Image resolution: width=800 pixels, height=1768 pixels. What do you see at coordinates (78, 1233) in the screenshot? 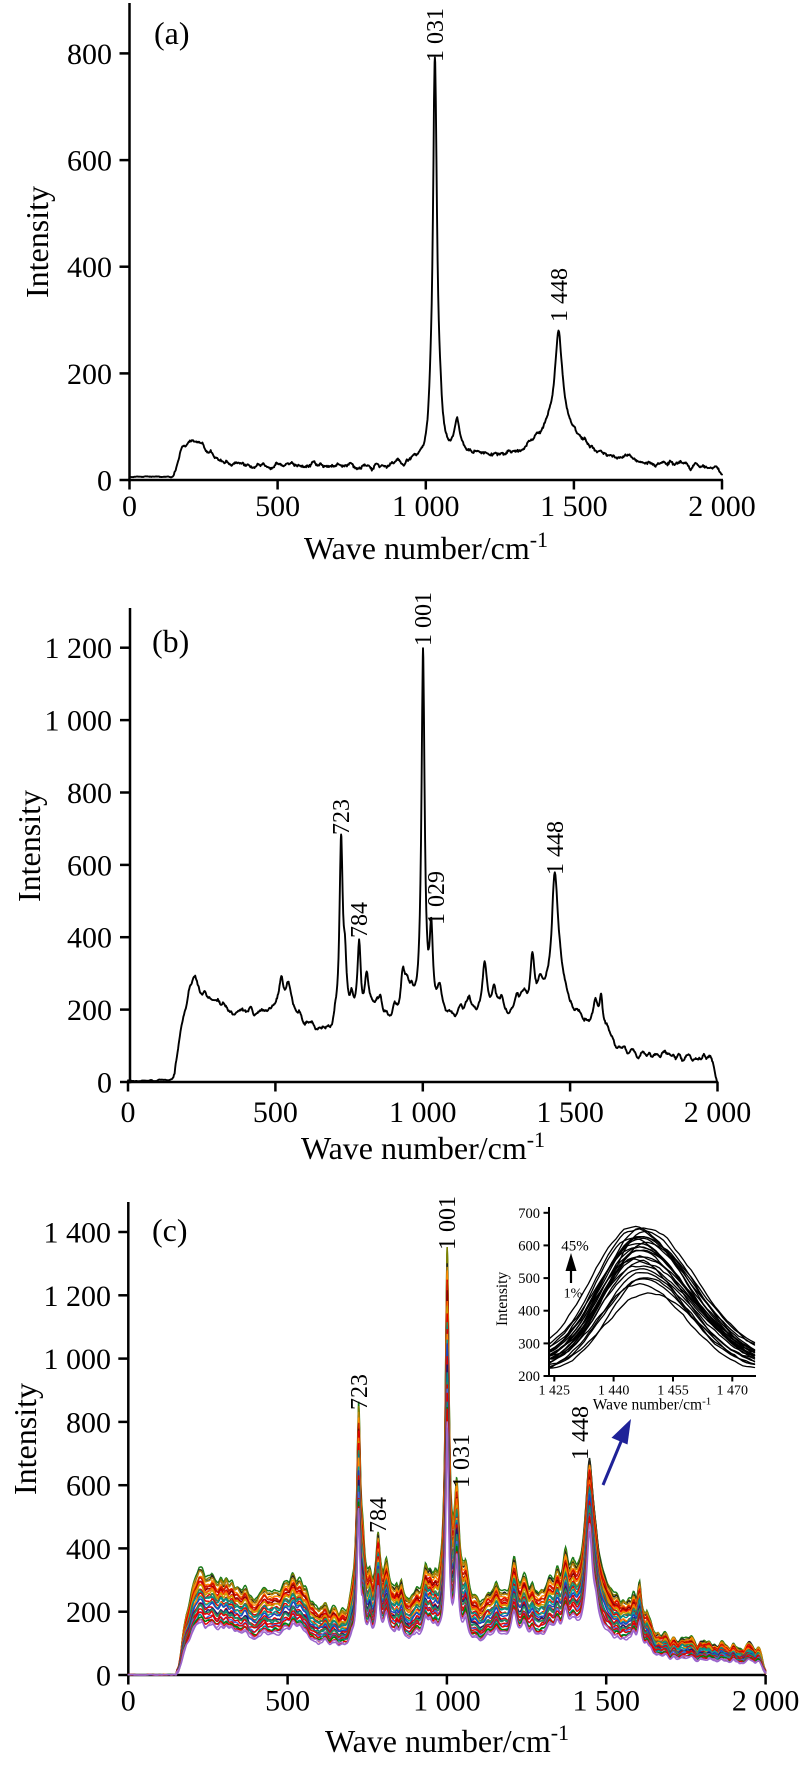
I see `svg-text: 1 400` at bounding box center [78, 1233].